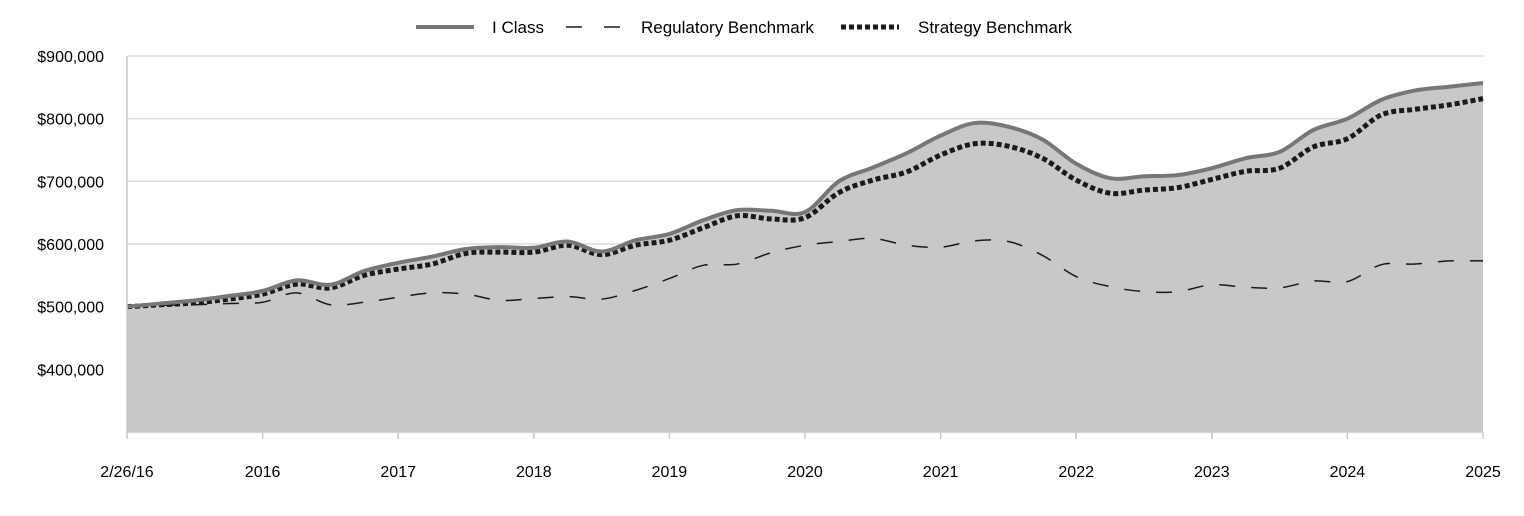 This screenshot has width=1524, height=516. What do you see at coordinates (70, 57) in the screenshot?
I see `y-tick-label: $900,000` at bounding box center [70, 57].